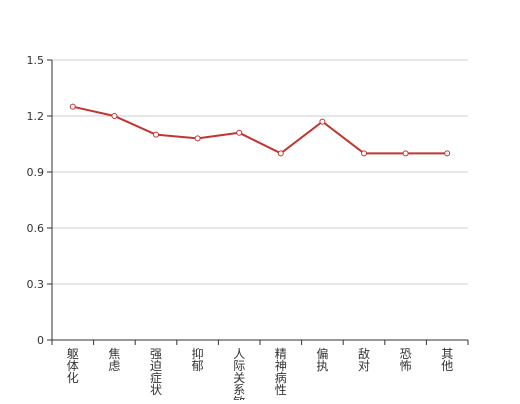 The height and width of the screenshot is (404, 520). Describe the element at coordinates (36, 116) in the screenshot. I see `y-tick-label: 1.2` at that location.